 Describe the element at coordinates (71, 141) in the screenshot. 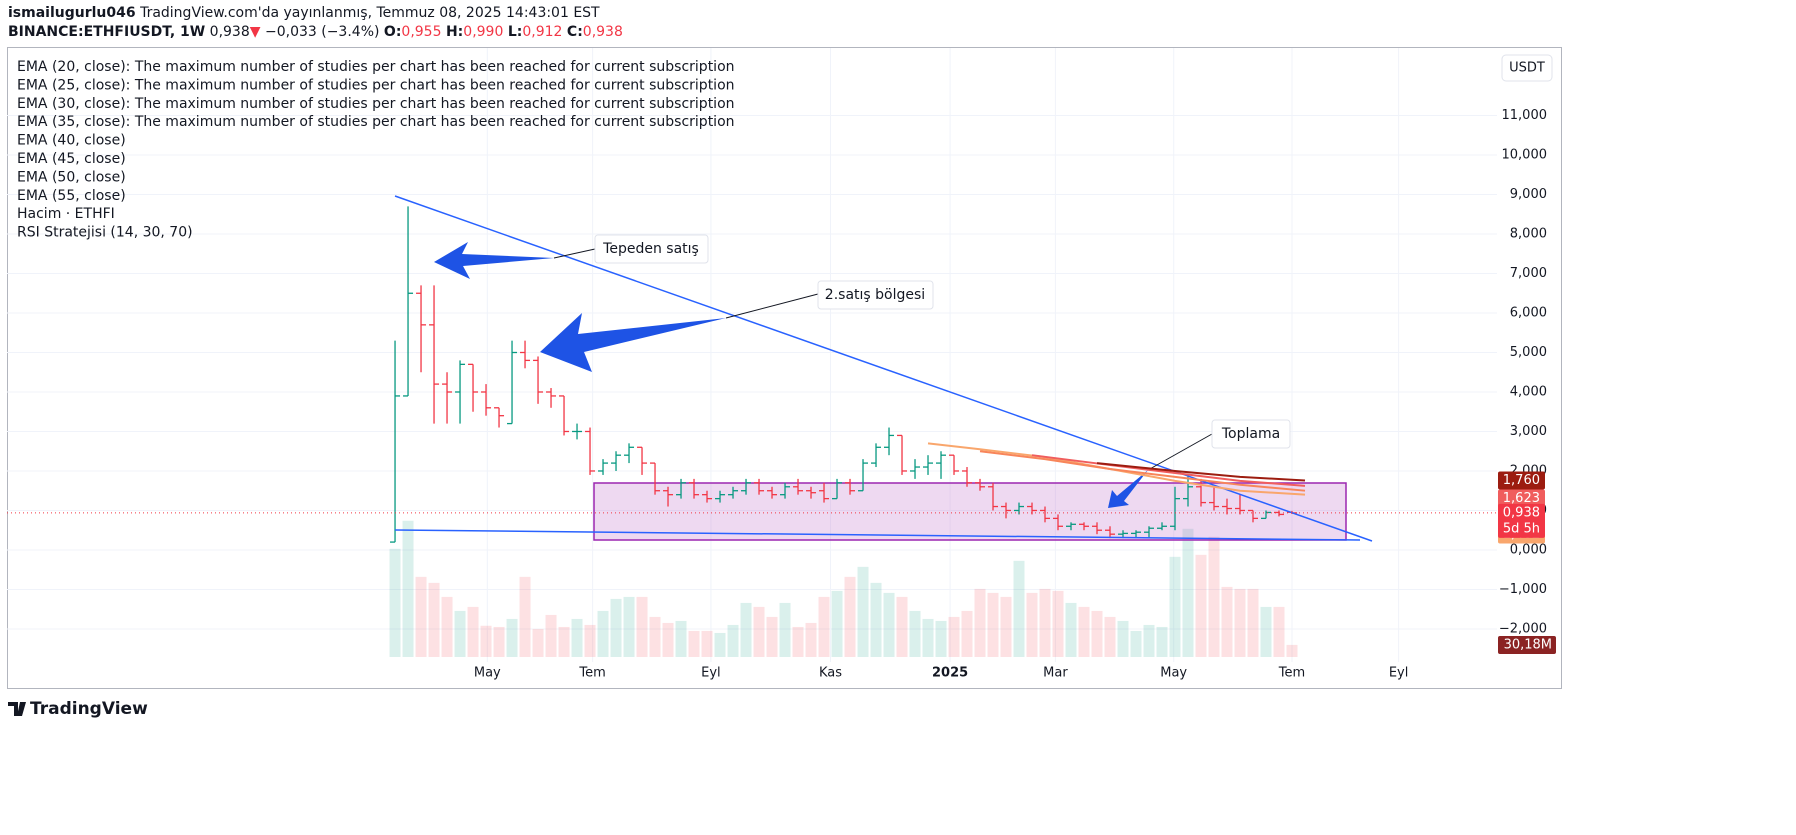

I see `legend-entry: EMA (40, close)` at that location.